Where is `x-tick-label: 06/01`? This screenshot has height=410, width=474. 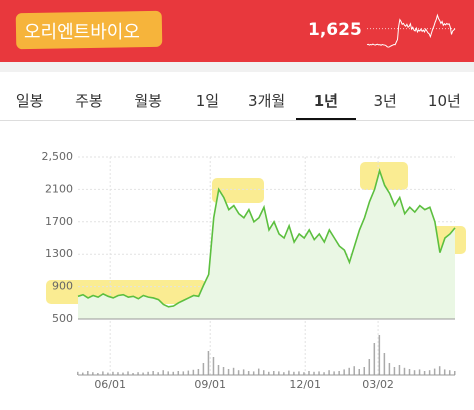 x-tick-label: 06/01 is located at coordinates (110, 384).